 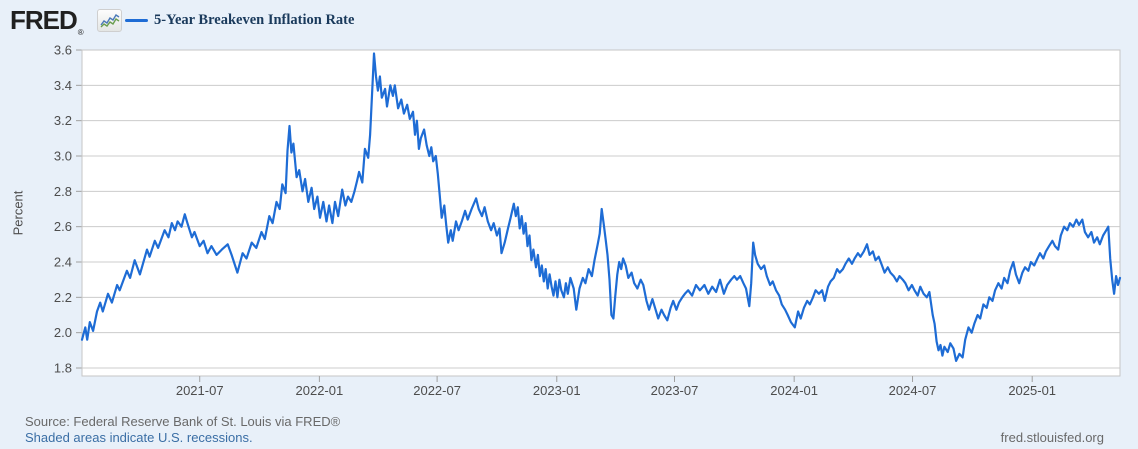 What do you see at coordinates (794, 390) in the screenshot?
I see `x-tick-label: 2024-01` at bounding box center [794, 390].